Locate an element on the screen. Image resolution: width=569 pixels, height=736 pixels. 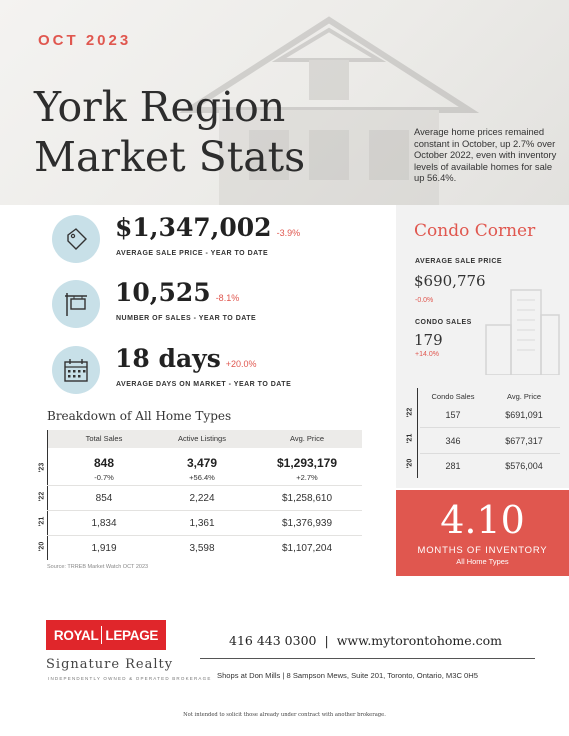
table-cell: $1,258,610 is located at coordinates (307, 498).